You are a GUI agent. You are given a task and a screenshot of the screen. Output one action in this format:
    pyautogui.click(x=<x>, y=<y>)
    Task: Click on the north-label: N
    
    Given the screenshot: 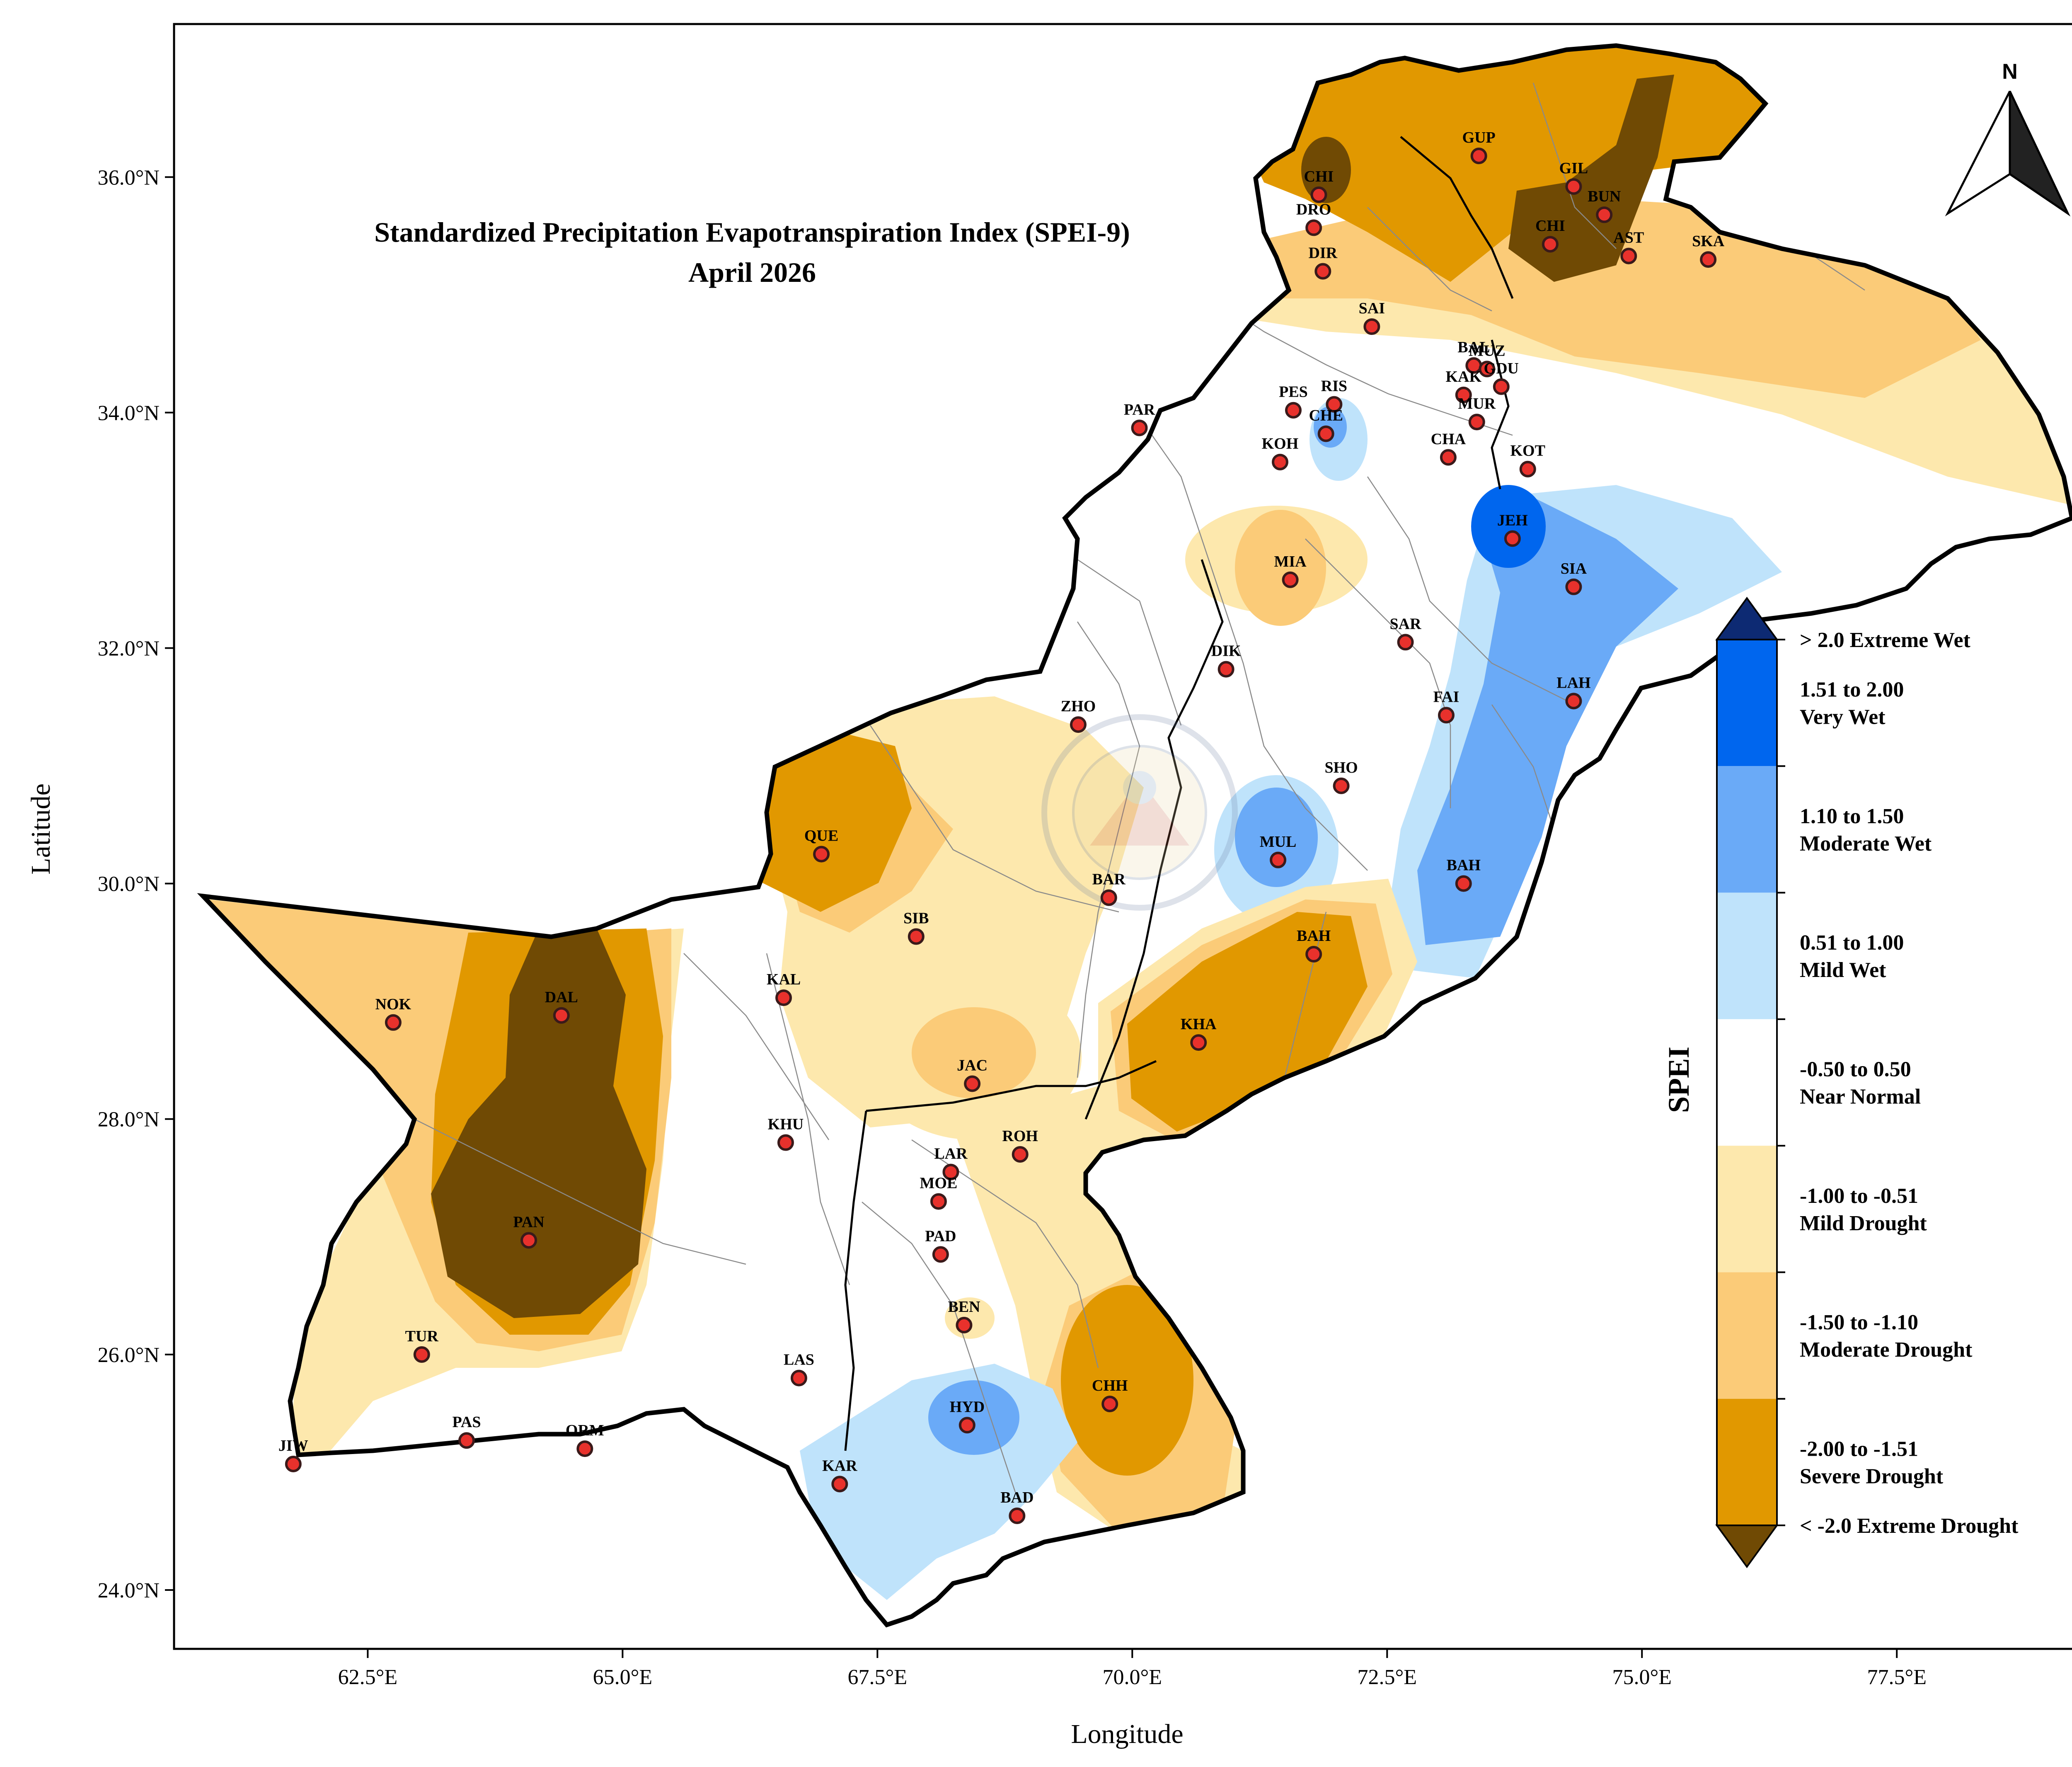 What is the action you would take?
    pyautogui.click(x=2010, y=72)
    